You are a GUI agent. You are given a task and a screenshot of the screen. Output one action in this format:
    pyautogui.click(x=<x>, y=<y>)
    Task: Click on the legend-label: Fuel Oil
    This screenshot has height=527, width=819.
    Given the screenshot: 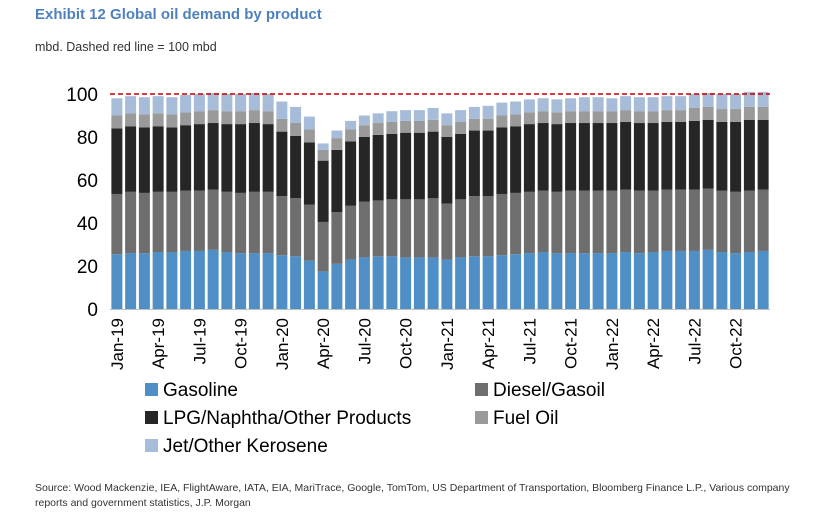 What is the action you would take?
    pyautogui.click(x=525, y=418)
    